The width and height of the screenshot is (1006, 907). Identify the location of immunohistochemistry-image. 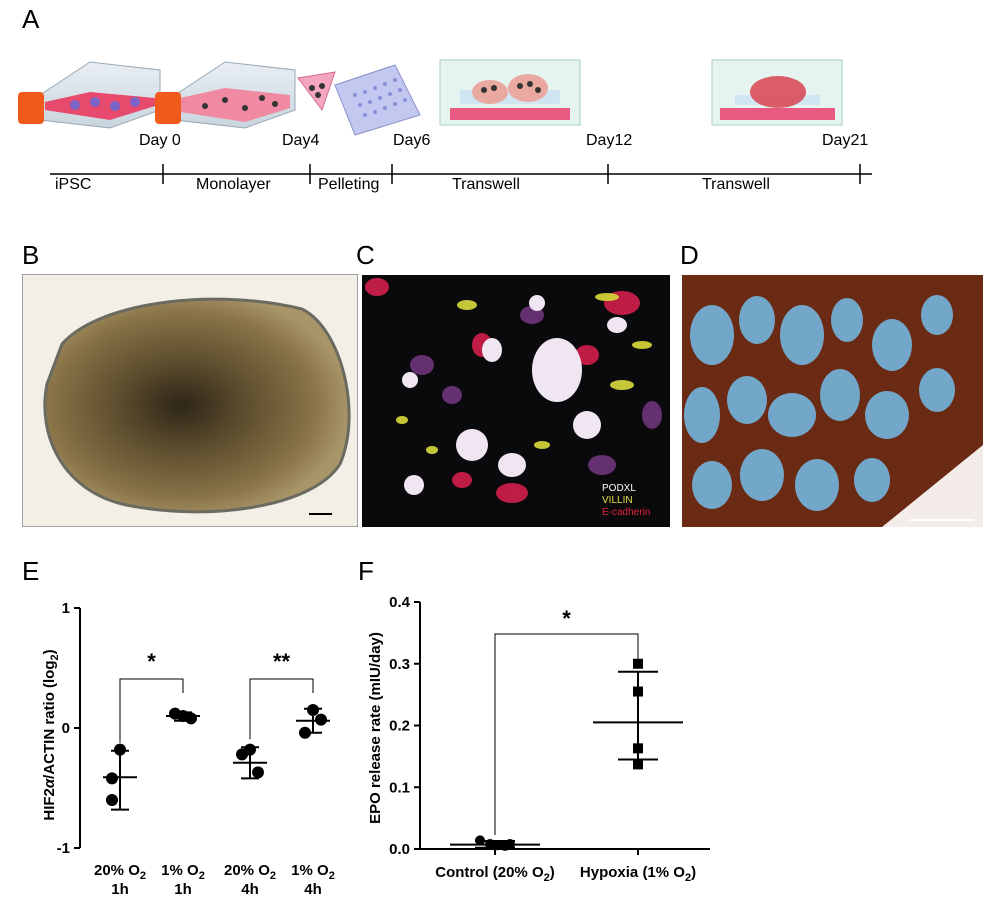
(832, 401).